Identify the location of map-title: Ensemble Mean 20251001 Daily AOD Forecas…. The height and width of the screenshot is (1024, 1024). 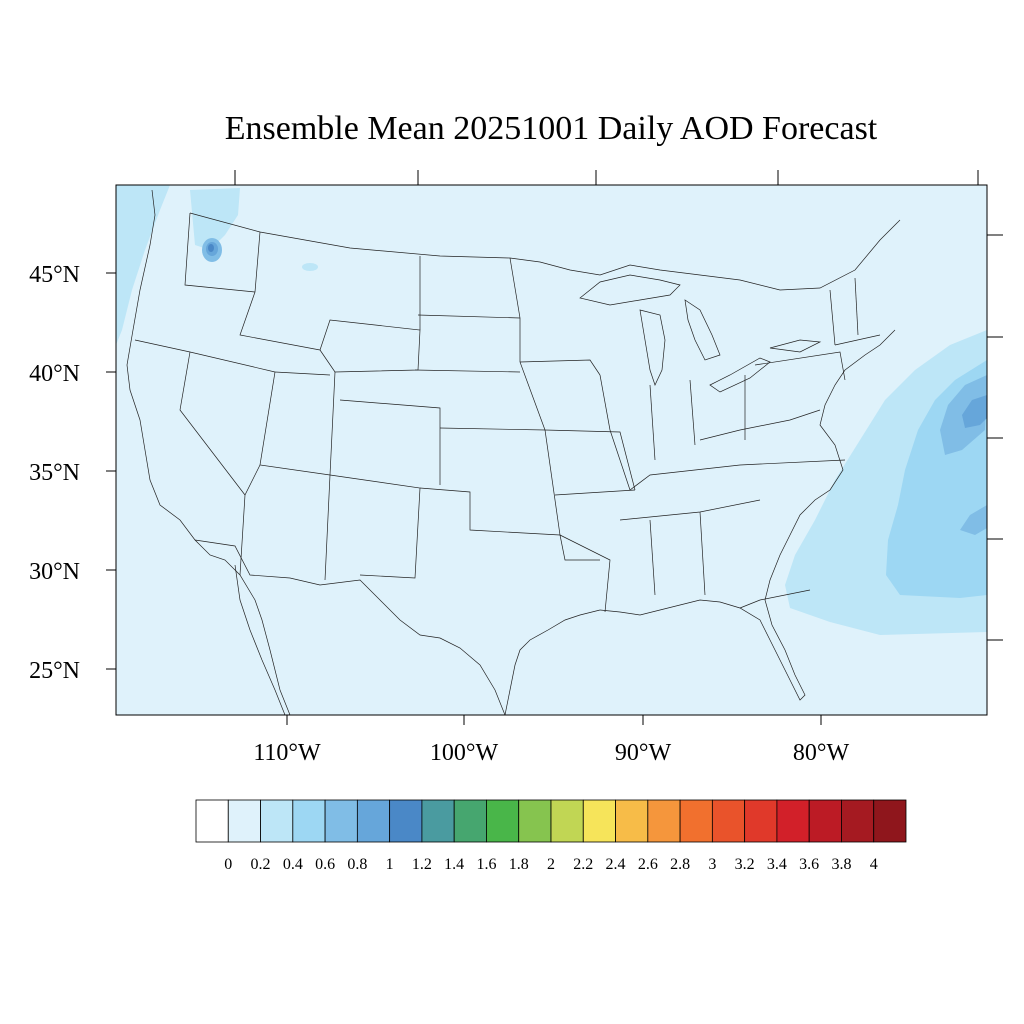
(551, 128).